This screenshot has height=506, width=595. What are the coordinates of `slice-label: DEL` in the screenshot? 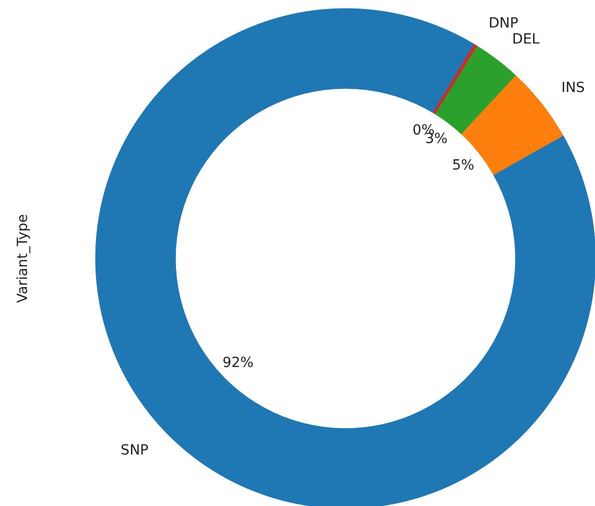 It's located at (526, 40).